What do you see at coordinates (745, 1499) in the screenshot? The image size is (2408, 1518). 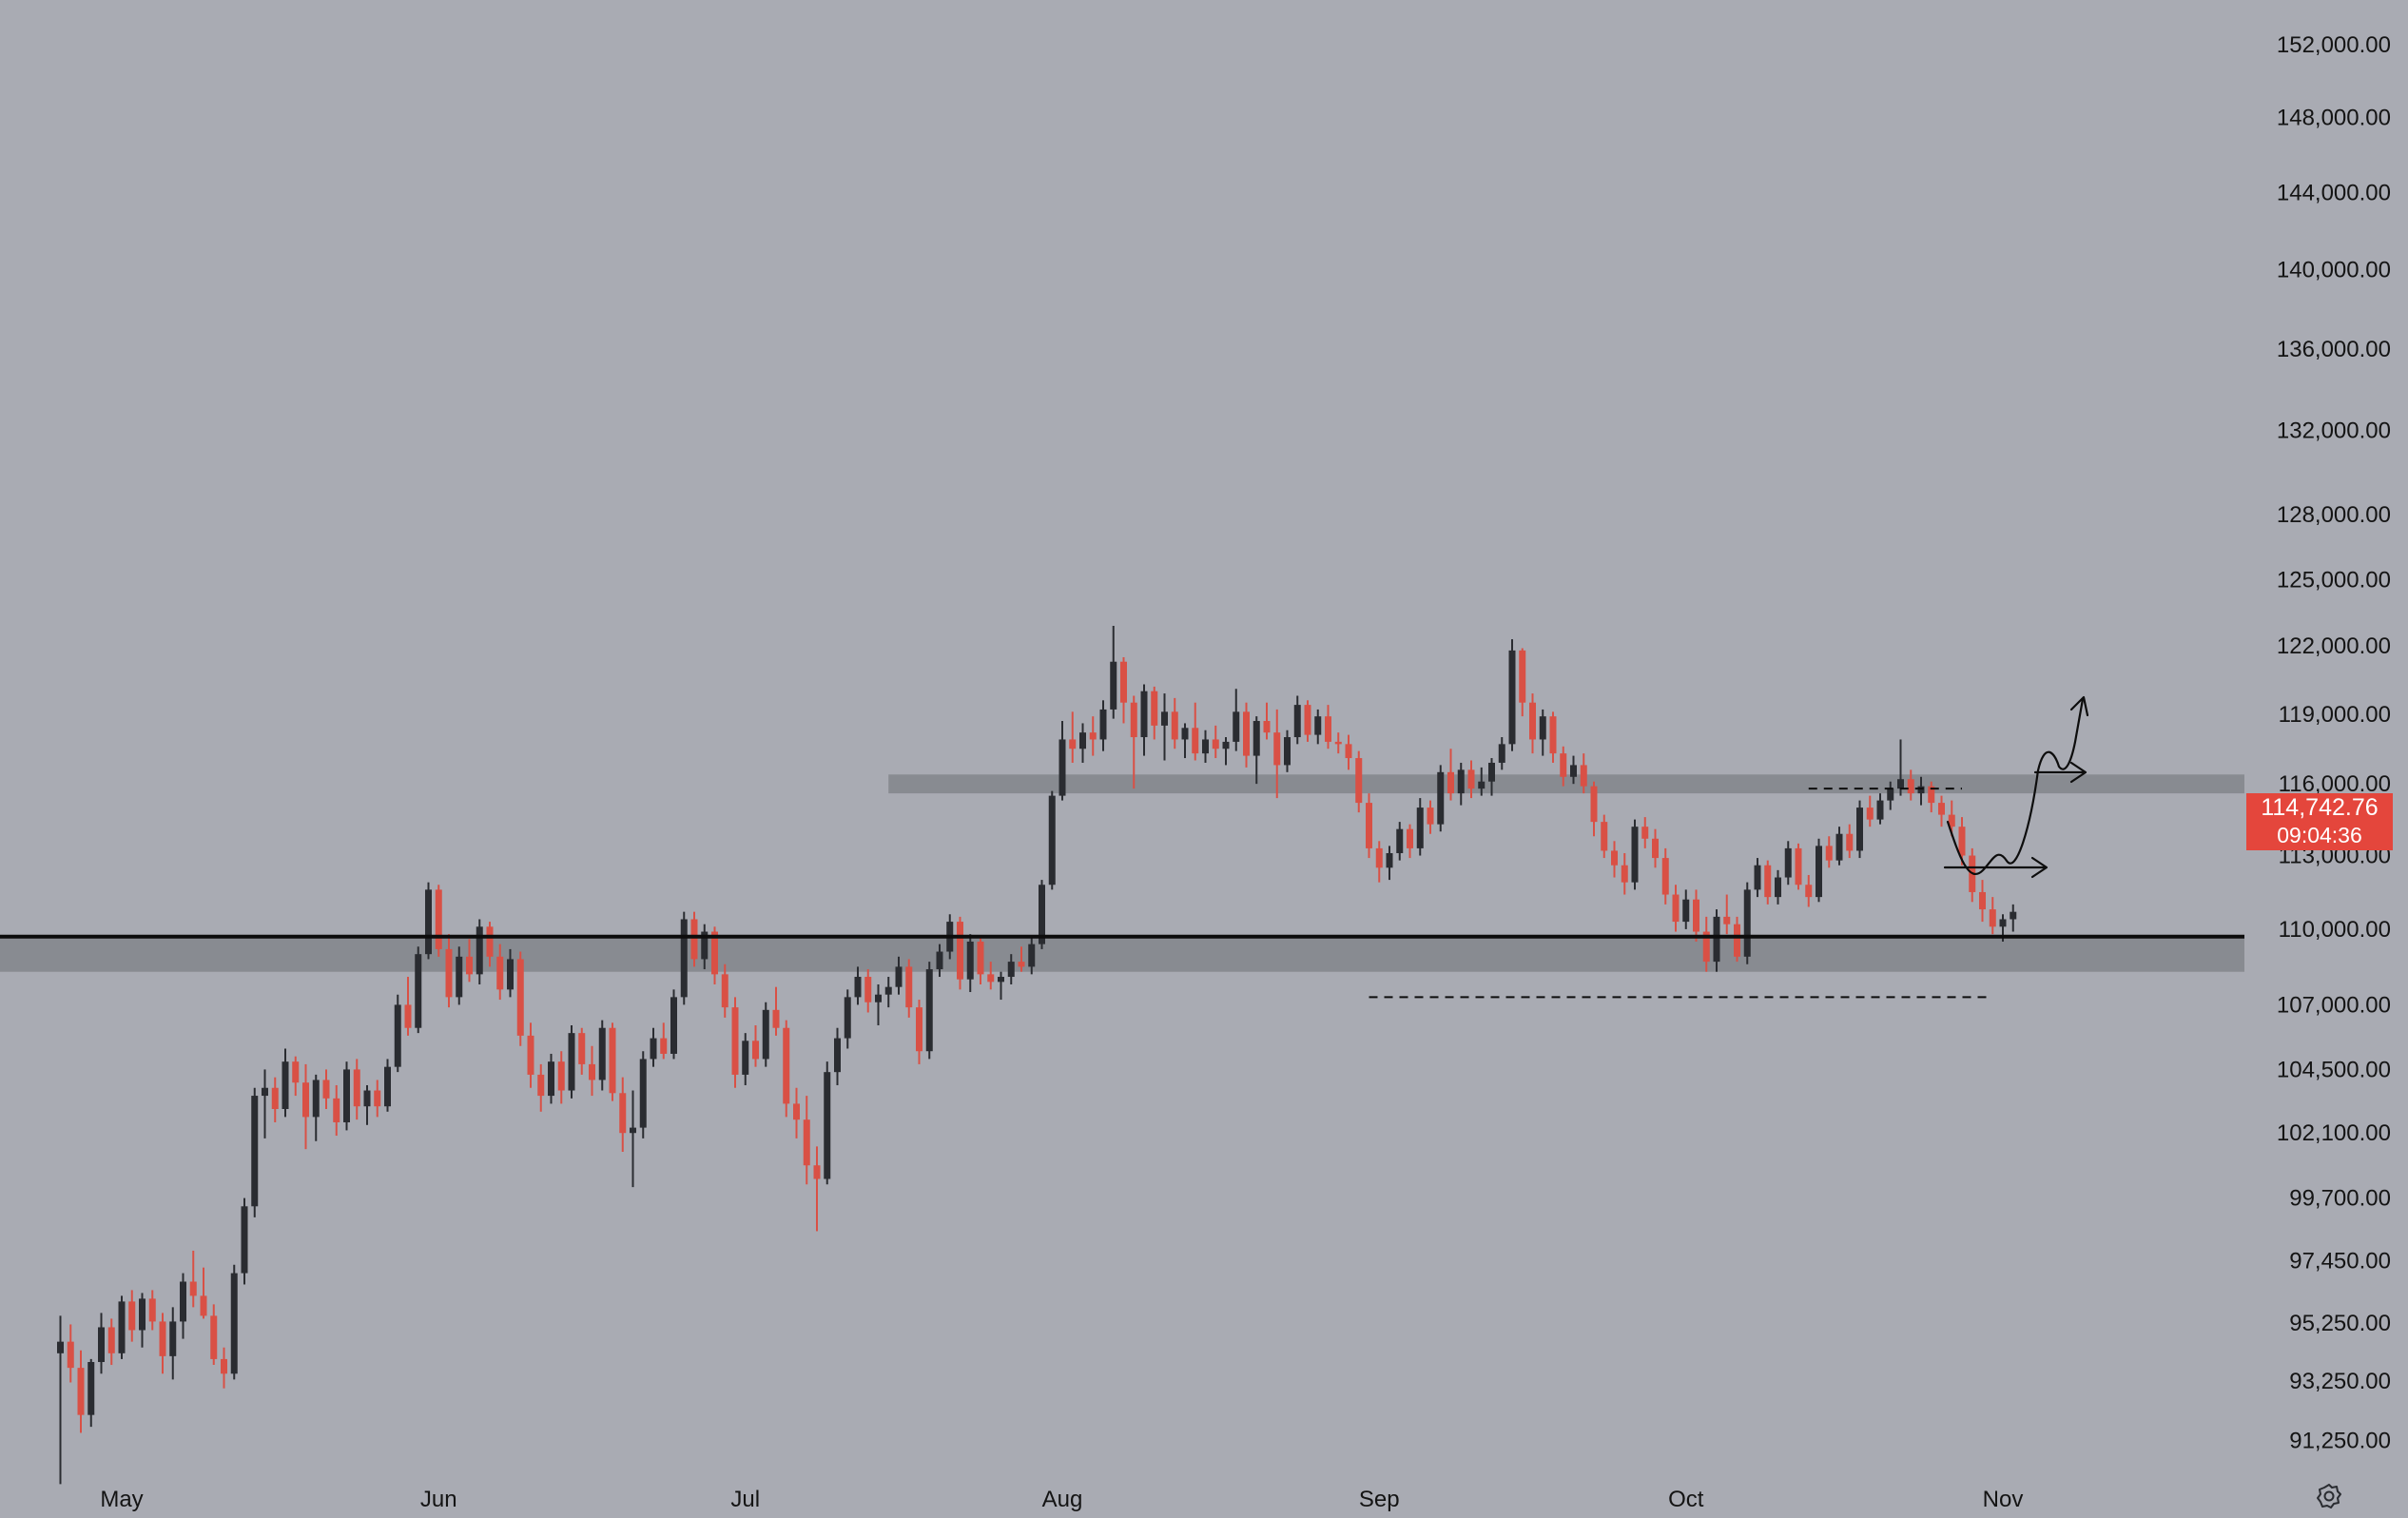 I see `x-axis-tick-label: Jul` at bounding box center [745, 1499].